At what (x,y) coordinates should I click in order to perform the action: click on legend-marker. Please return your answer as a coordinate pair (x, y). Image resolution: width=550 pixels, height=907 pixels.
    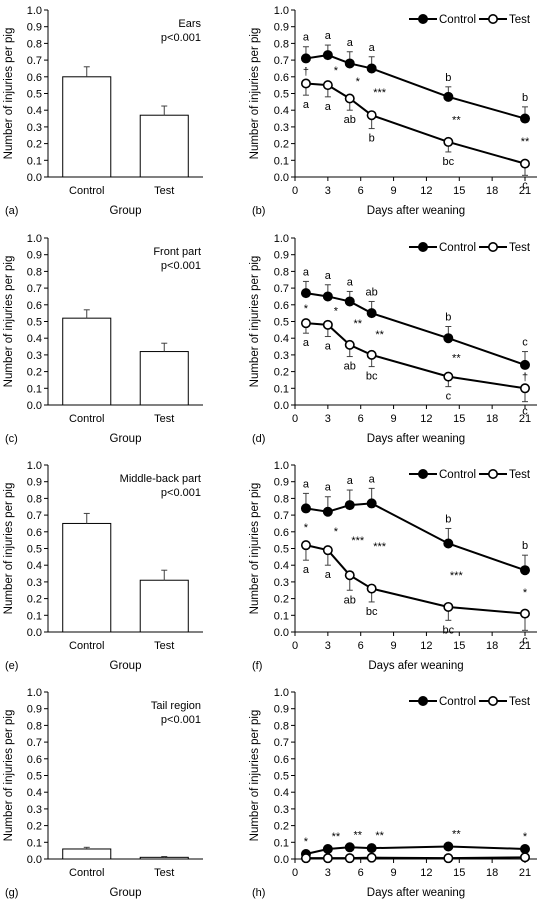
    Looking at the image, I should click on (492, 19).